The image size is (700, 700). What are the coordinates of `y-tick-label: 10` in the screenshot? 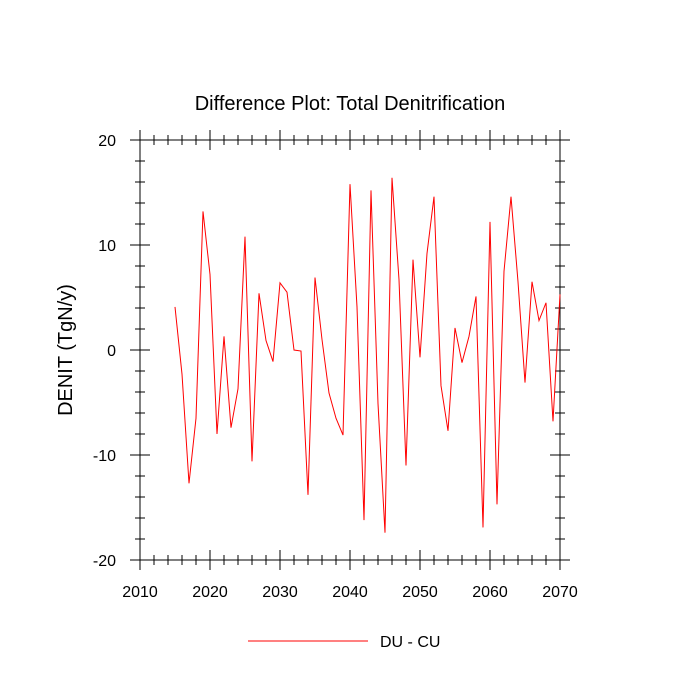 It's located at (107, 246).